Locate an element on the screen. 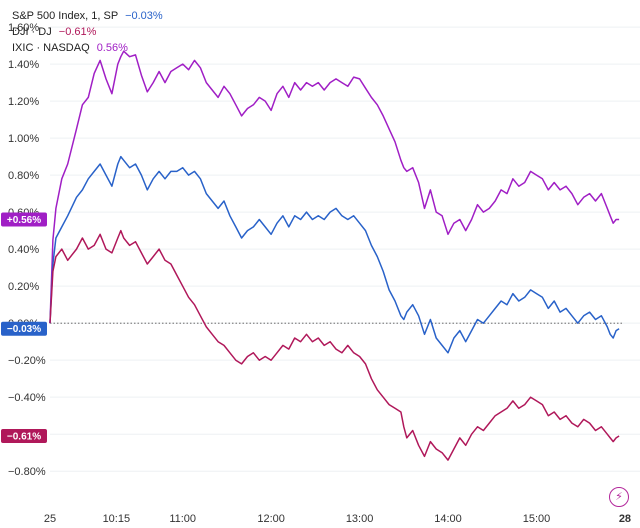 This screenshot has width=640, height=528. value-badge-1: −0.03% is located at coordinates (24, 328).